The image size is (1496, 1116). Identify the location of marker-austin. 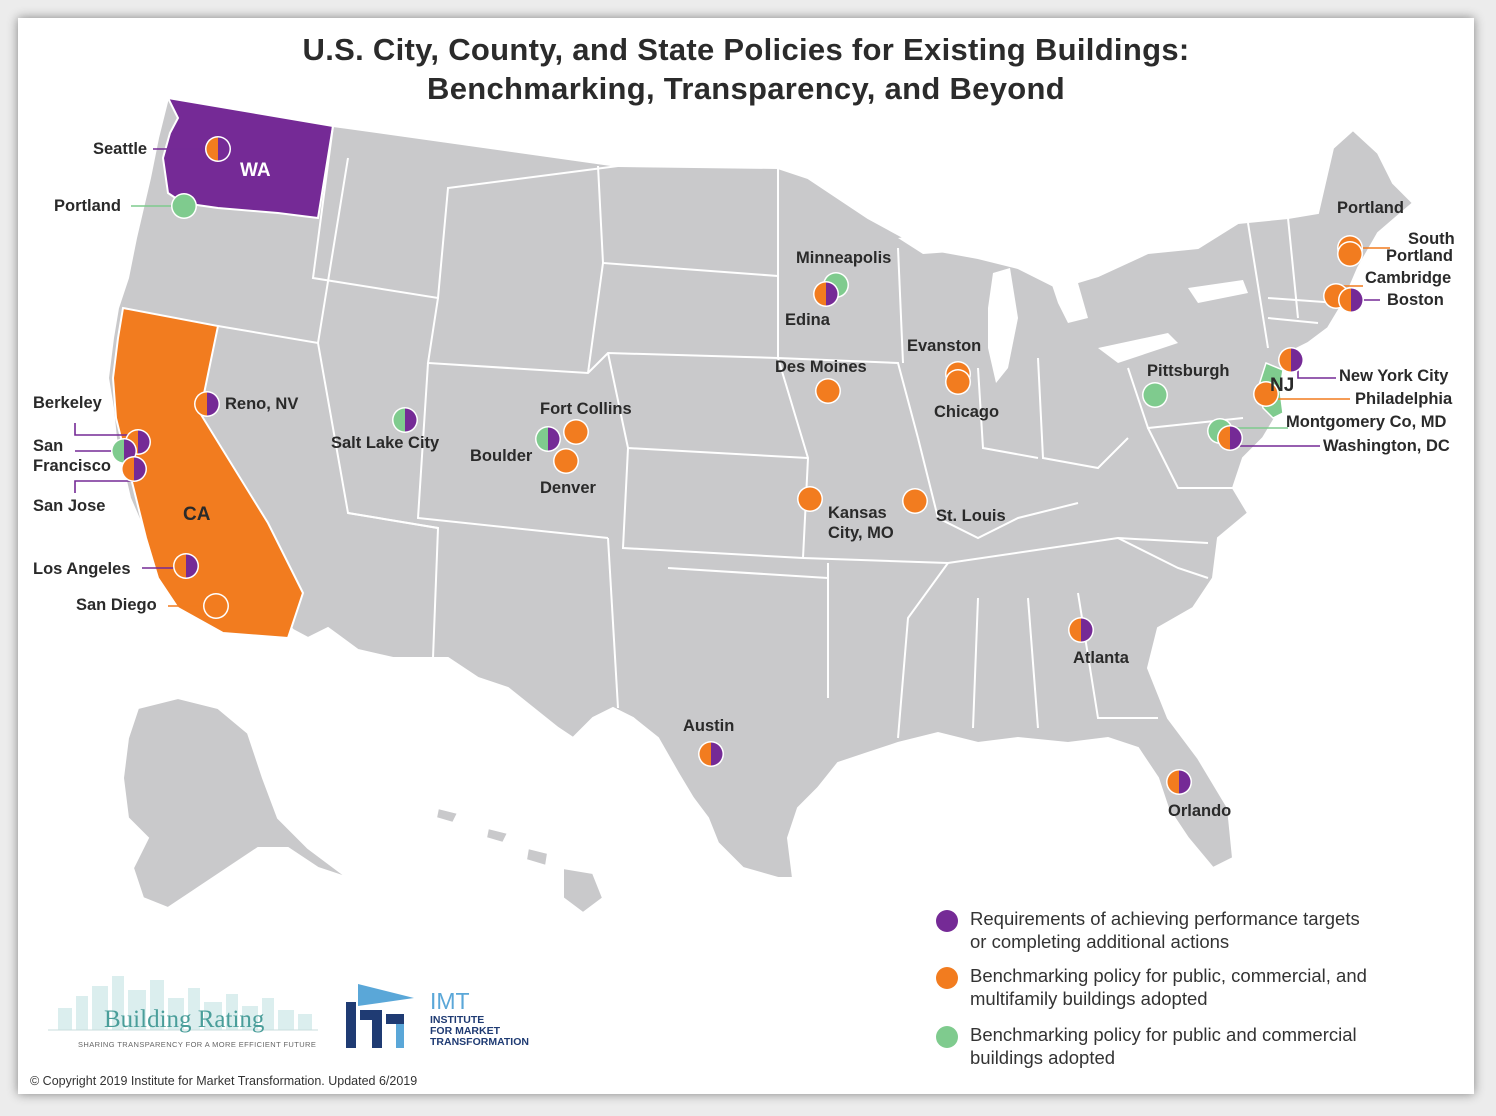
(711, 754).